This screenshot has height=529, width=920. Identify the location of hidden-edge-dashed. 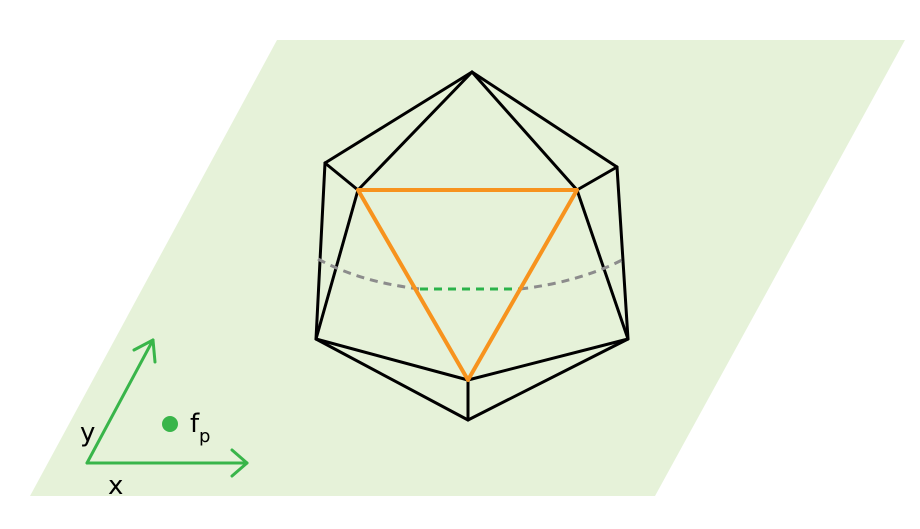
(471, 274).